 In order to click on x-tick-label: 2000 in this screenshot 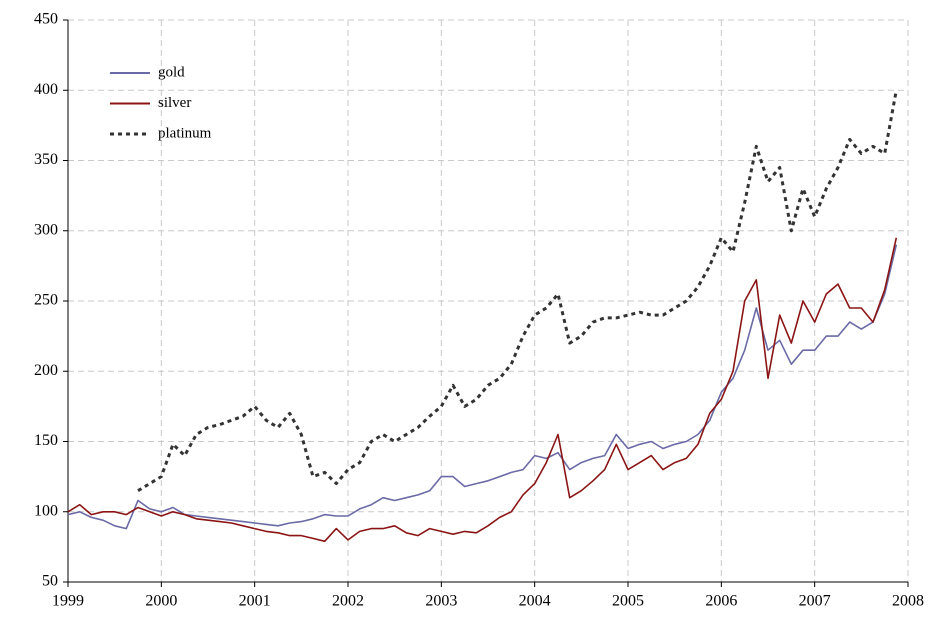, I will do `click(161, 601)`.